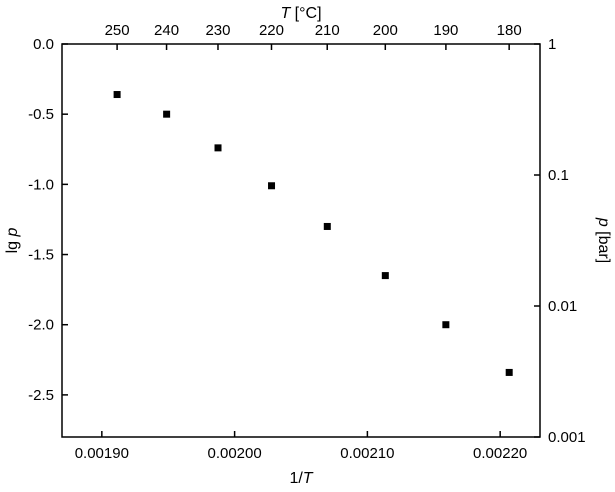 The image size is (615, 492). What do you see at coordinates (41, 255) in the screenshot?
I see `left-tick-label: -1.5` at bounding box center [41, 255].